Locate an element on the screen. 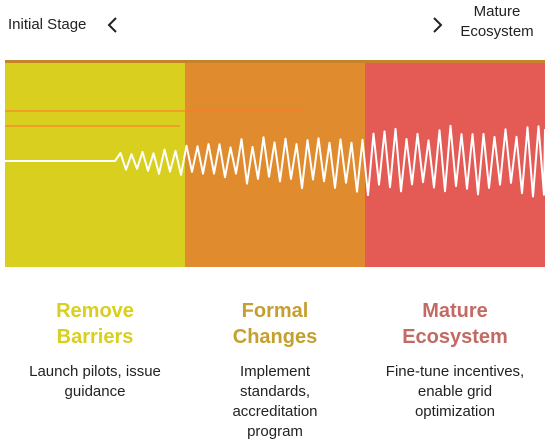 The image size is (550, 442). stage-title: Mature Ecosystem is located at coordinates (455, 324).